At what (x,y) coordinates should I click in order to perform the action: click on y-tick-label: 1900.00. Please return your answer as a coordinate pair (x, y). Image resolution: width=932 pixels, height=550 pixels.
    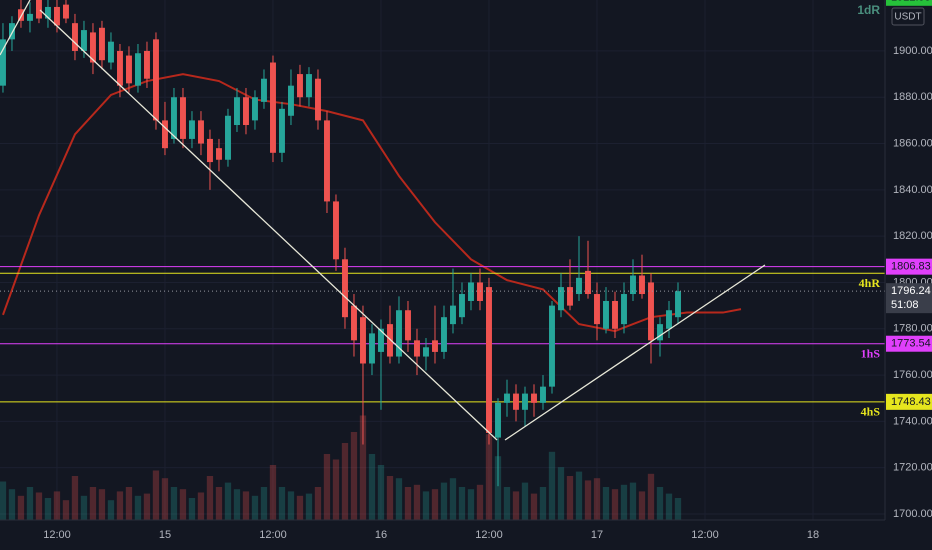
    Looking at the image, I should click on (912, 51).